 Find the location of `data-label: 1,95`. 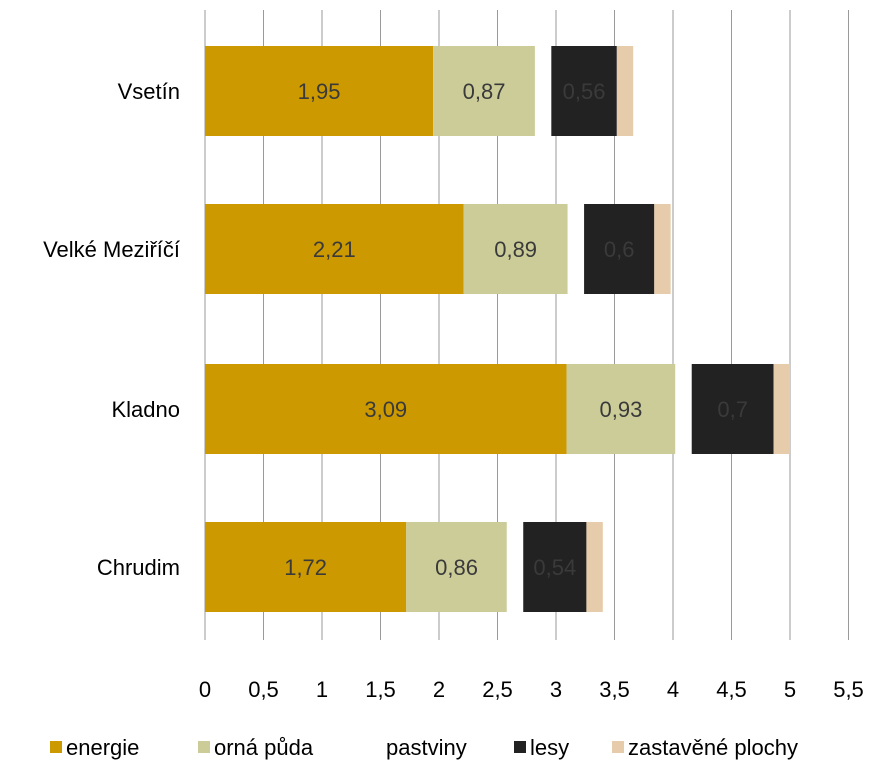

data-label: 1,95 is located at coordinates (319, 91).